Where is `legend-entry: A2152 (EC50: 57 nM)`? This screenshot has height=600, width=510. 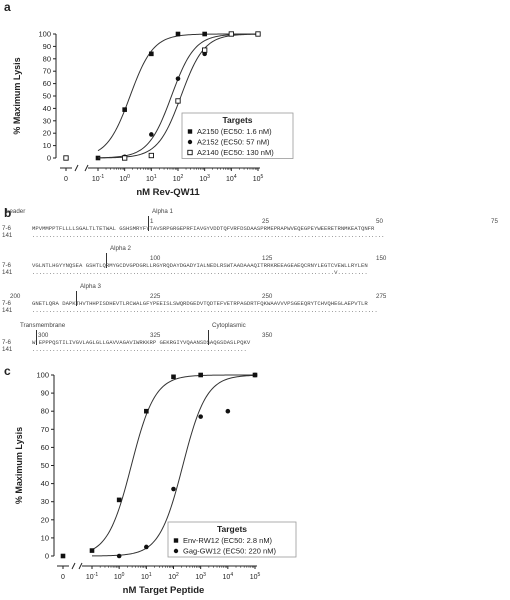
legend-entry: A2152 (EC50: 57 nM) is located at coordinates (233, 142).